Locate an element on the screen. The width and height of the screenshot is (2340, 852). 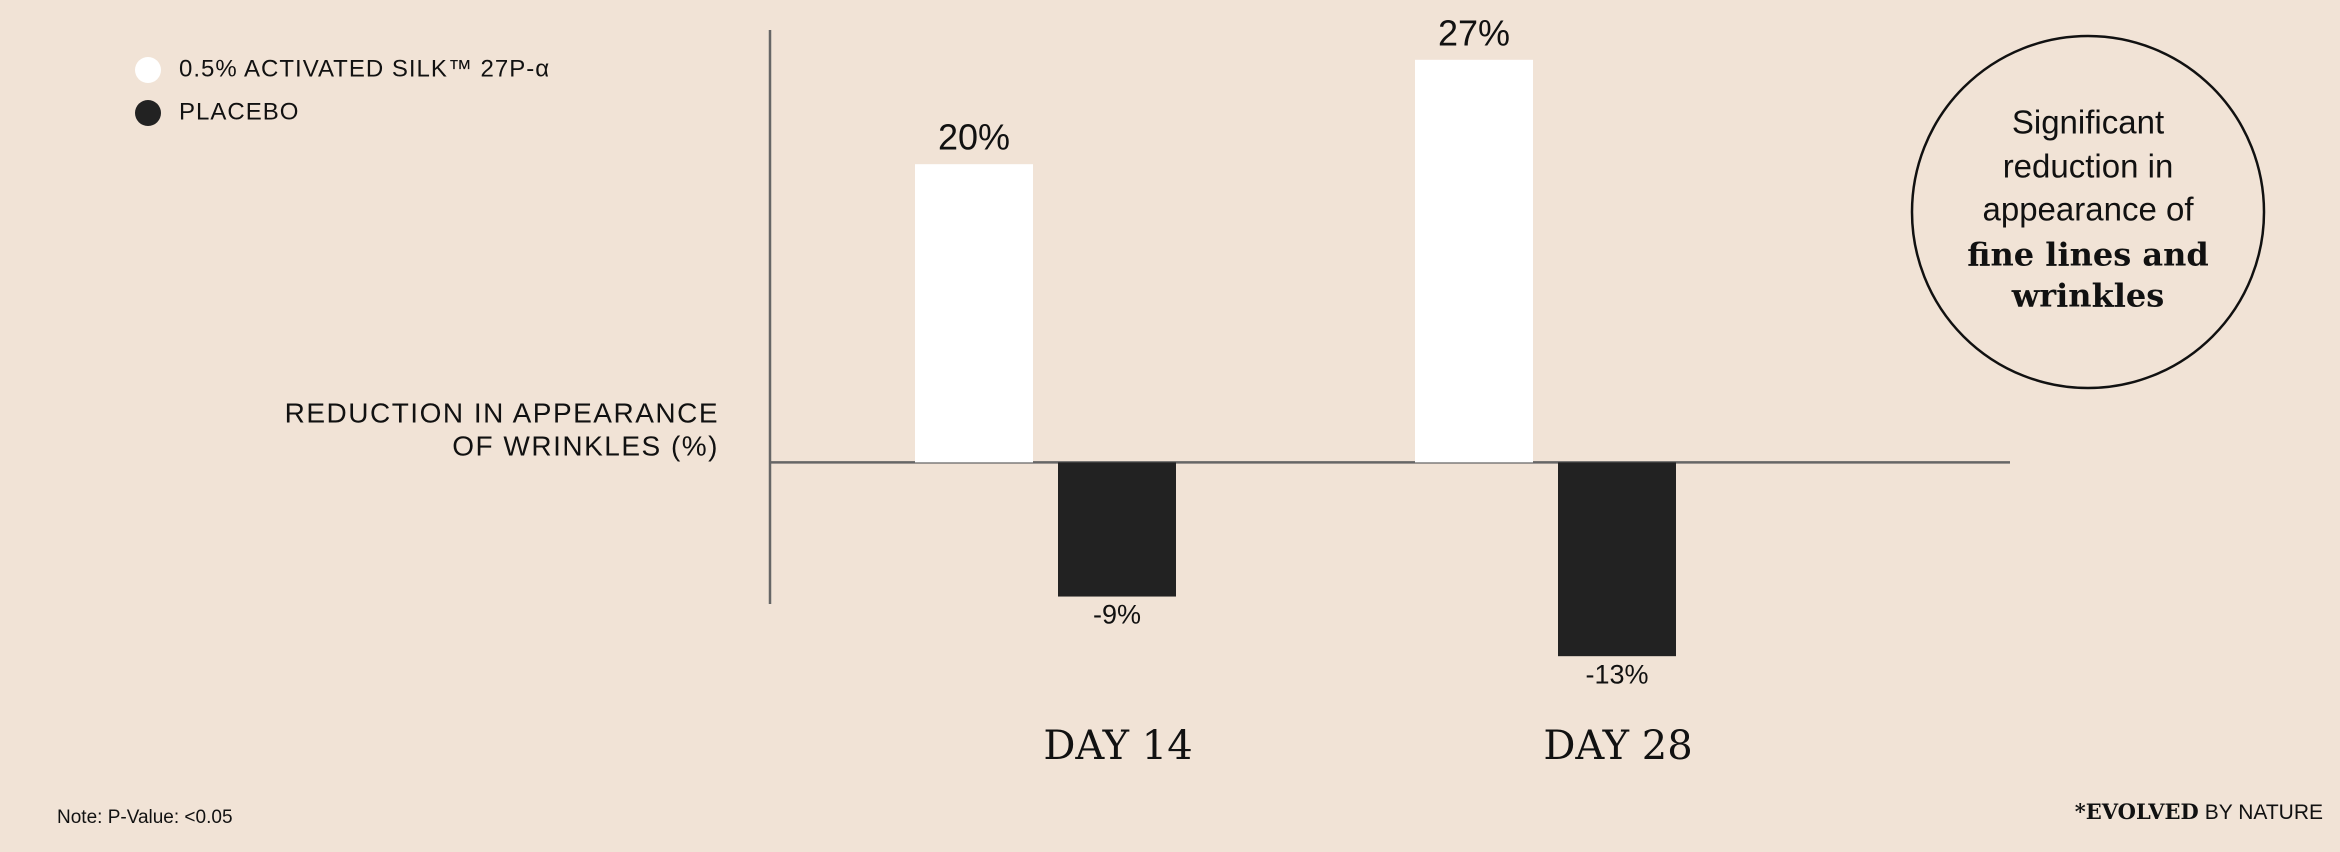
logo: *EVOLVED BY NATURE is located at coordinates (2199, 811).